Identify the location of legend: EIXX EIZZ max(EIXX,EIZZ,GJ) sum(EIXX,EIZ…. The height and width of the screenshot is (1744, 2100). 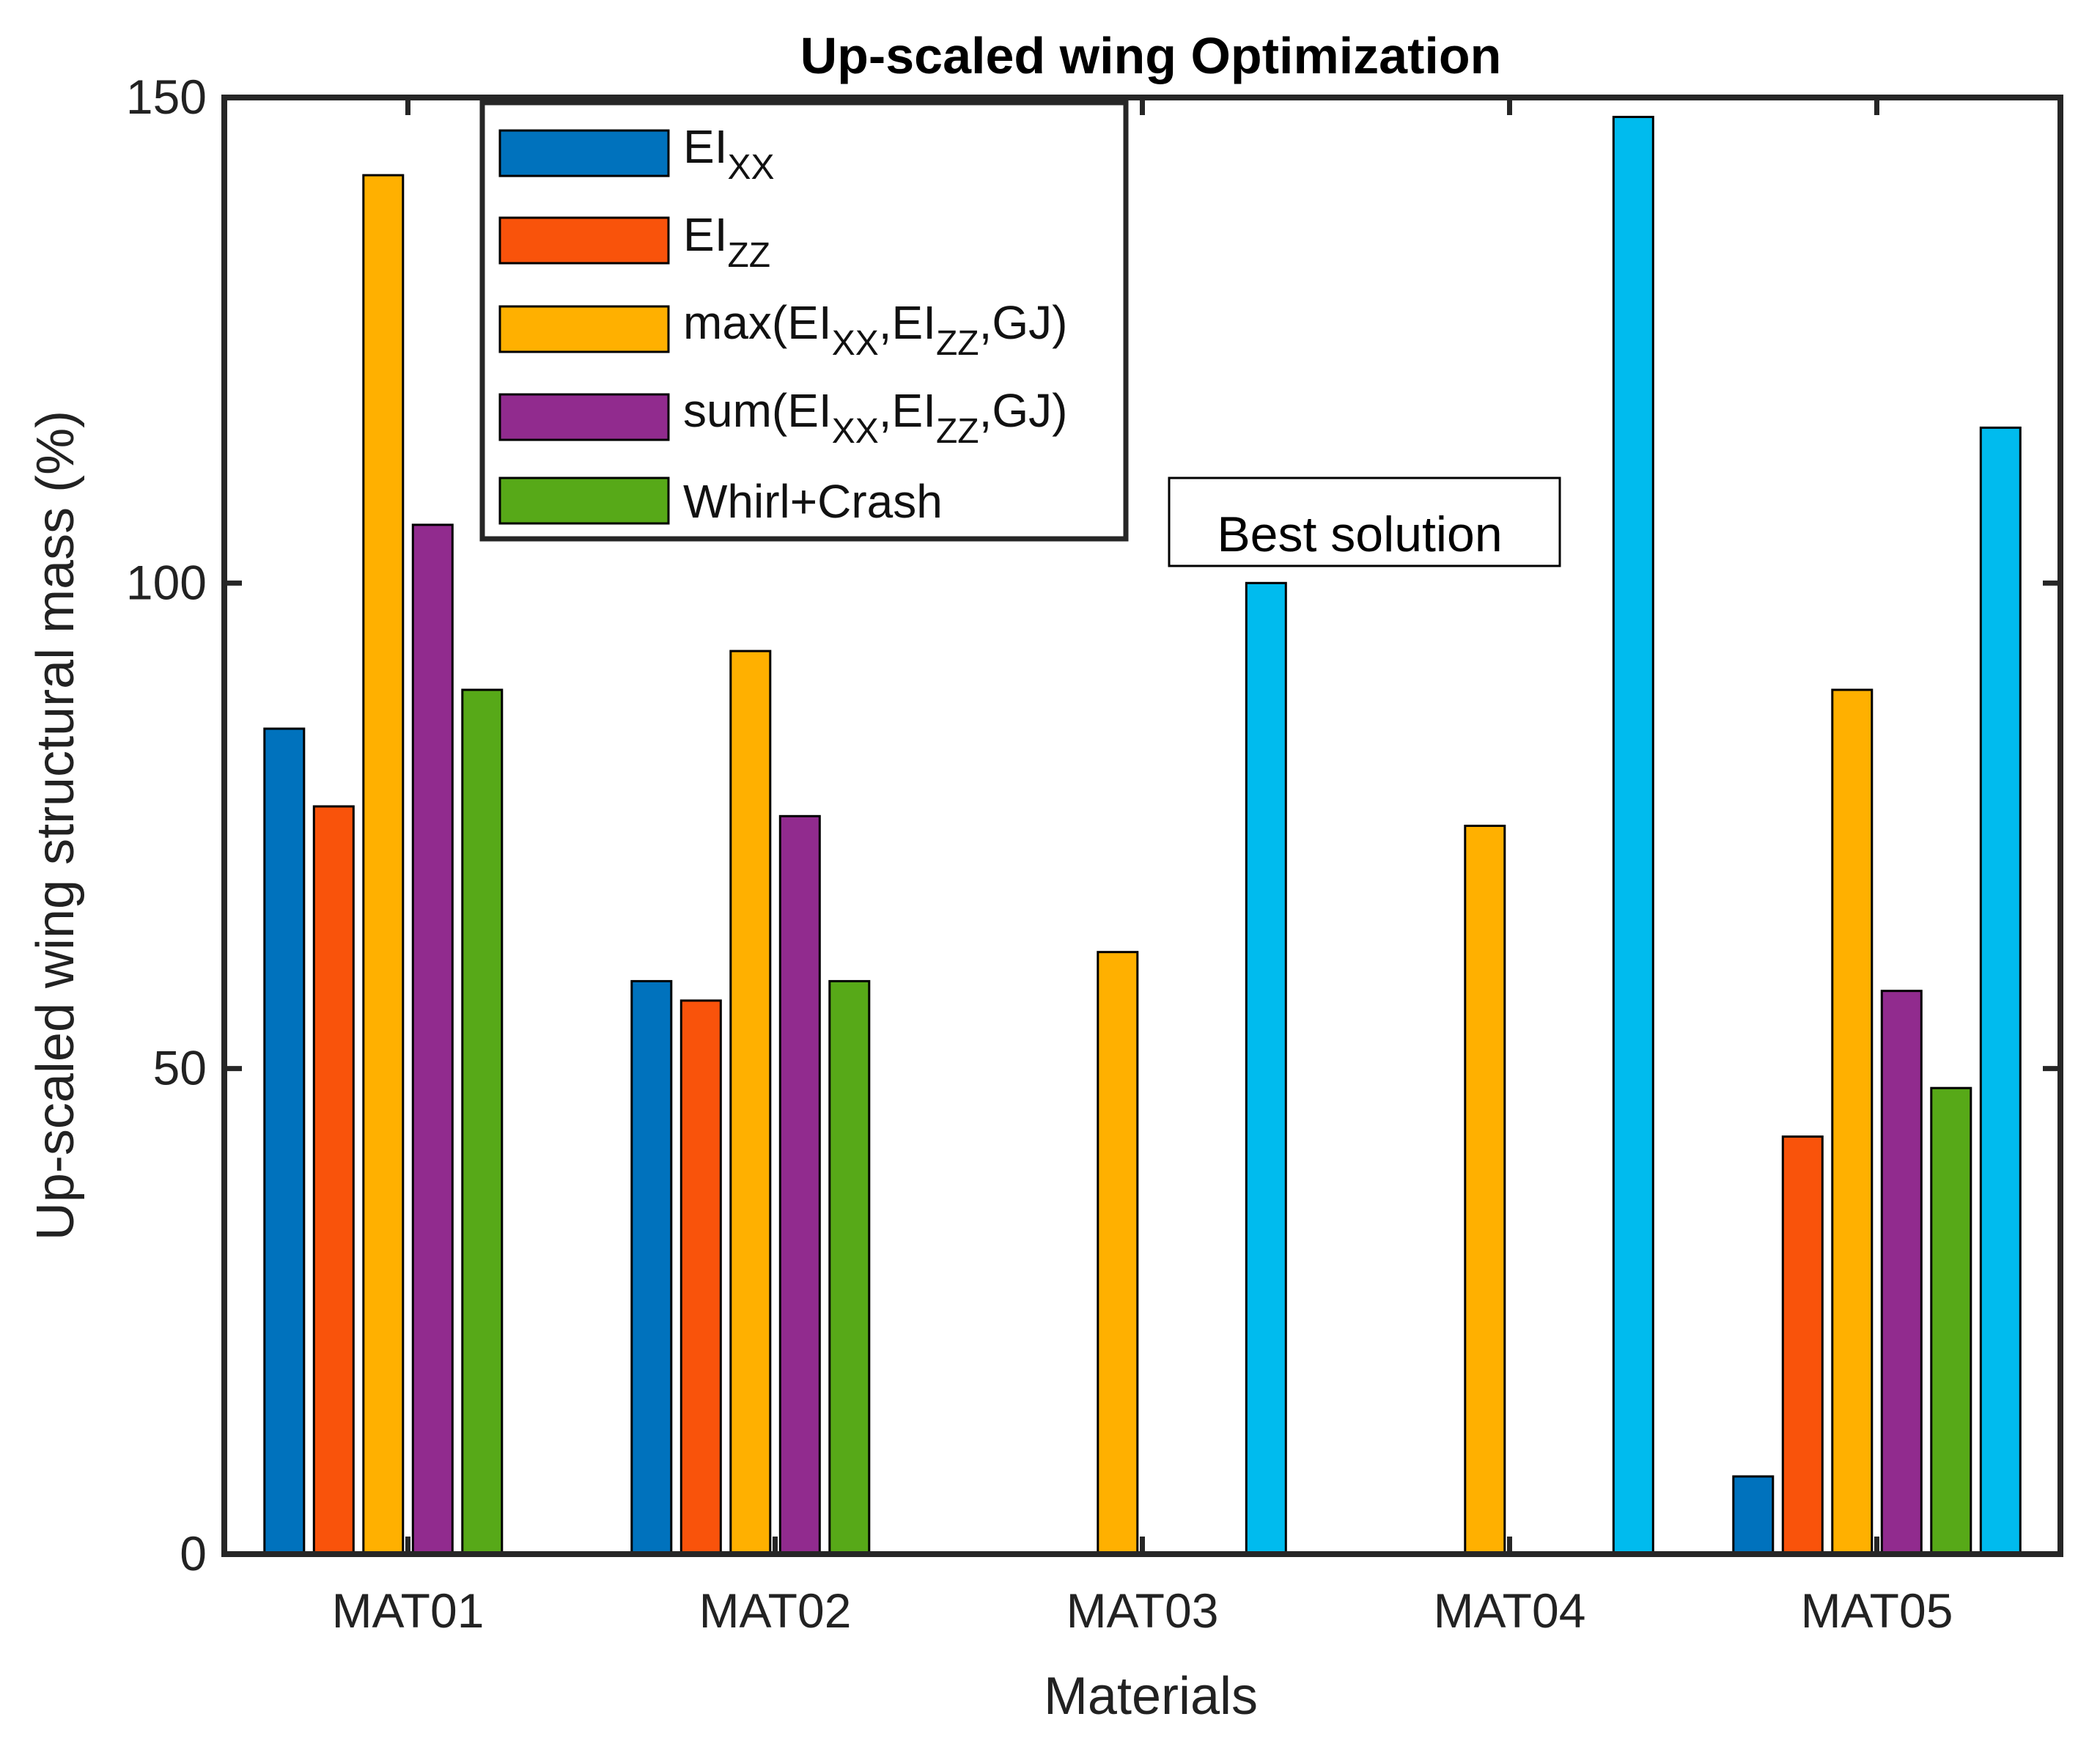
(804, 321).